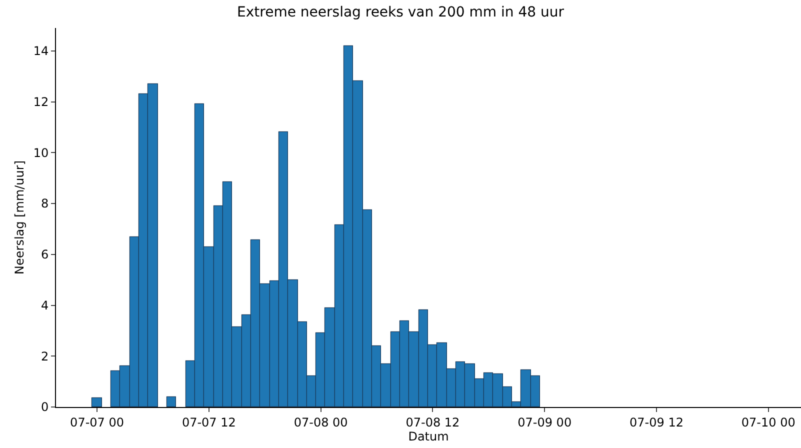 The height and width of the screenshot is (448, 801). I want to click on x-tick-label: 07-08 00, so click(321, 422).